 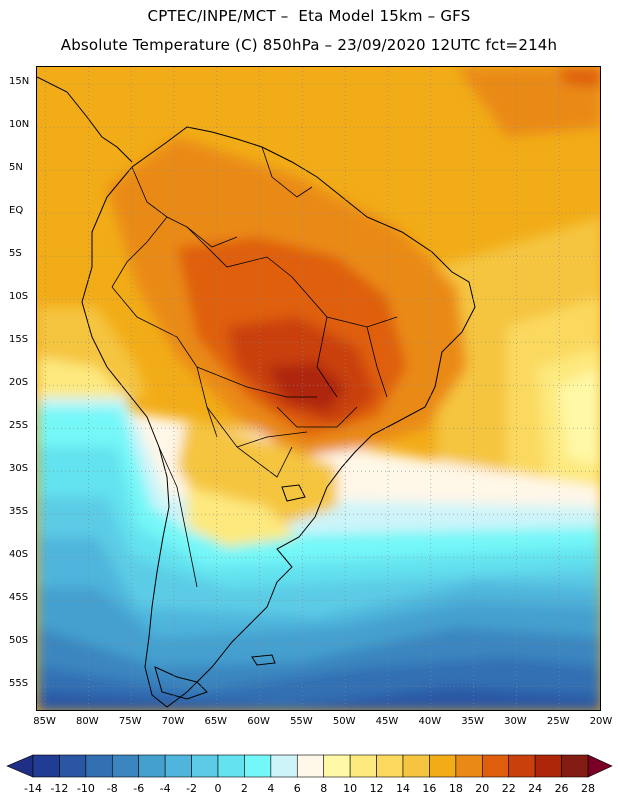 I want to click on colorbar-tick-label: -2, so click(x=192, y=788).